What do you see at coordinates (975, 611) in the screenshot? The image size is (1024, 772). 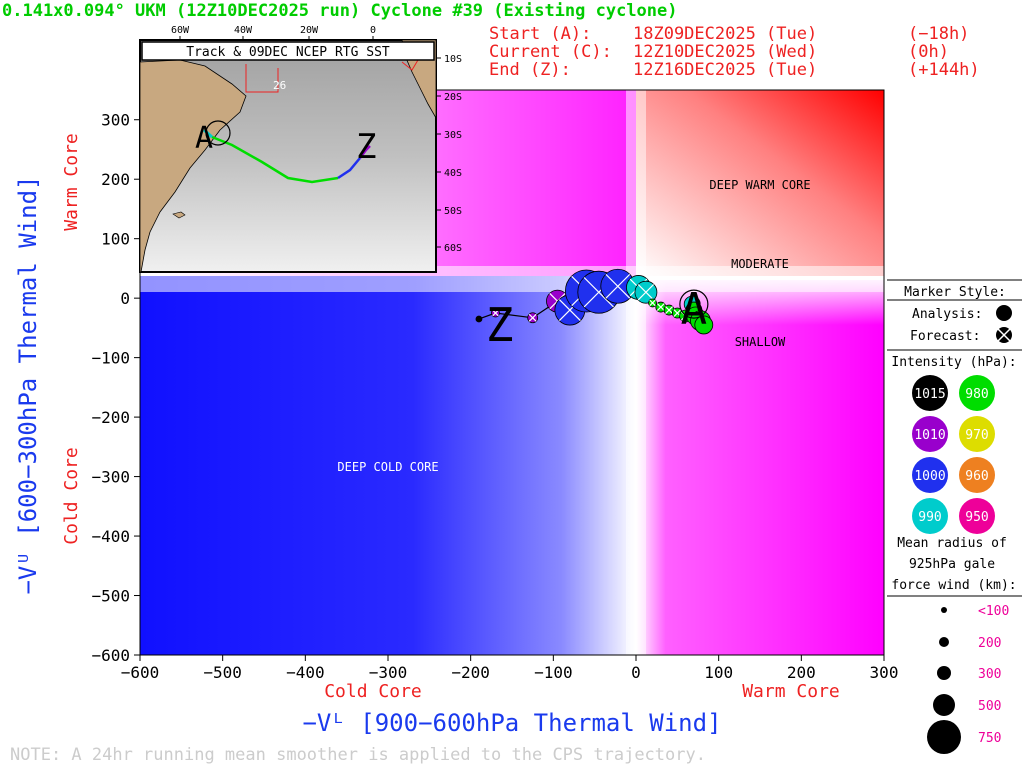 I see `radius-swatch: <100` at bounding box center [975, 611].